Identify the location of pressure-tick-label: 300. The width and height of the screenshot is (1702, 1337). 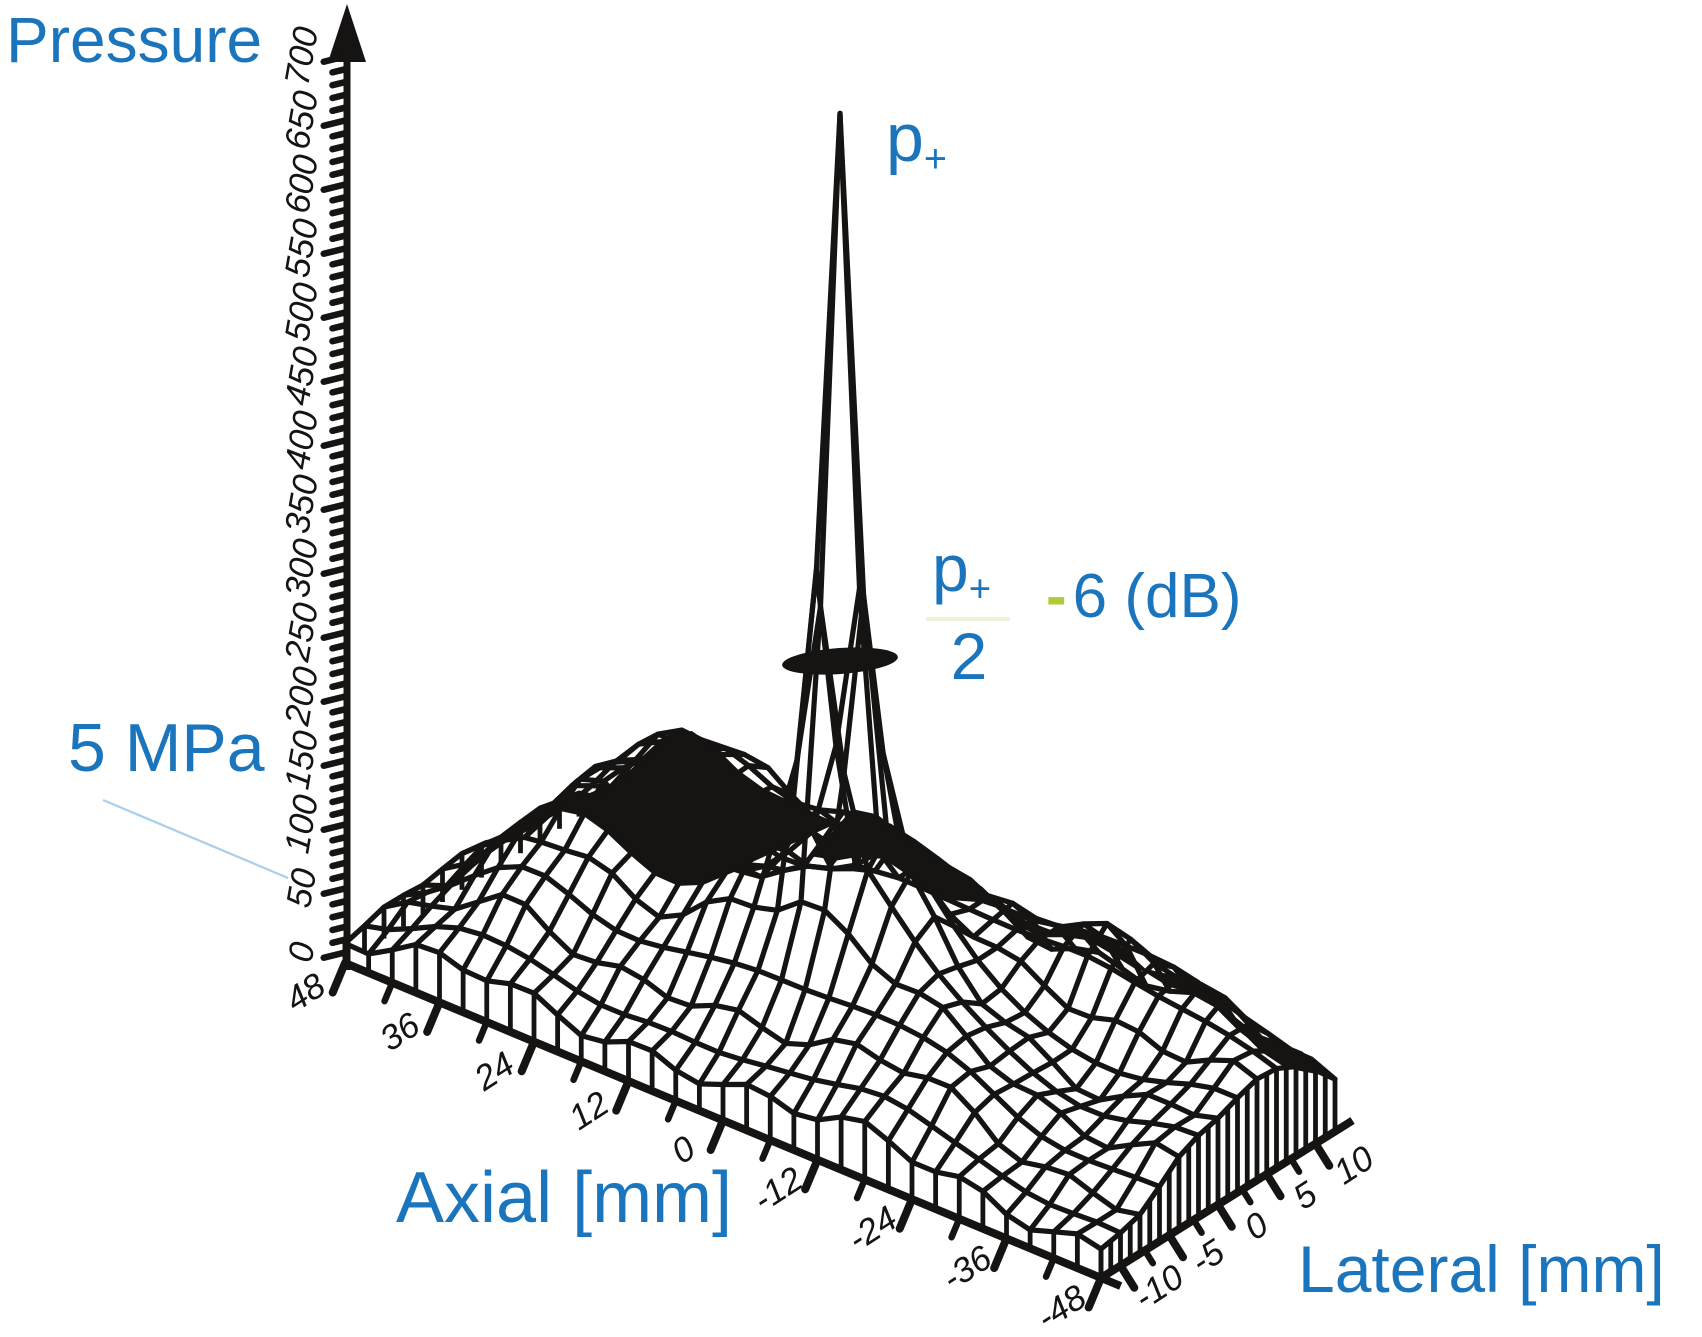
(301, 567).